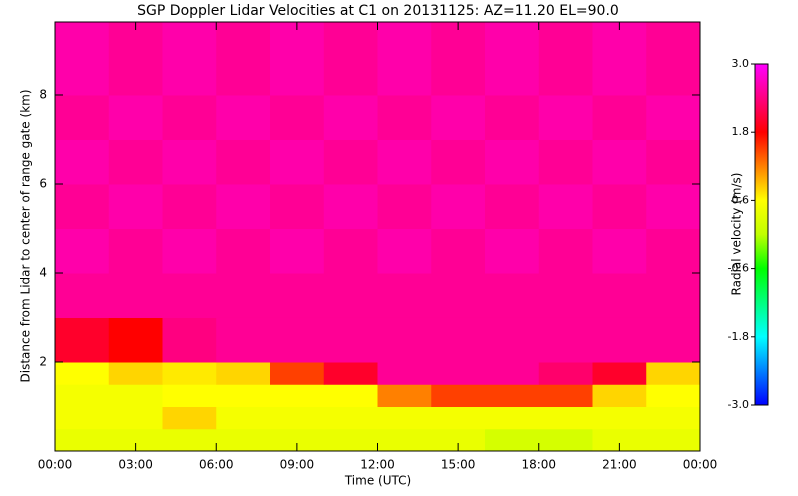 The height and width of the screenshot is (496, 798). Describe the element at coordinates (738, 336) in the screenshot. I see `colorbar-tick-label: -1.8` at that location.